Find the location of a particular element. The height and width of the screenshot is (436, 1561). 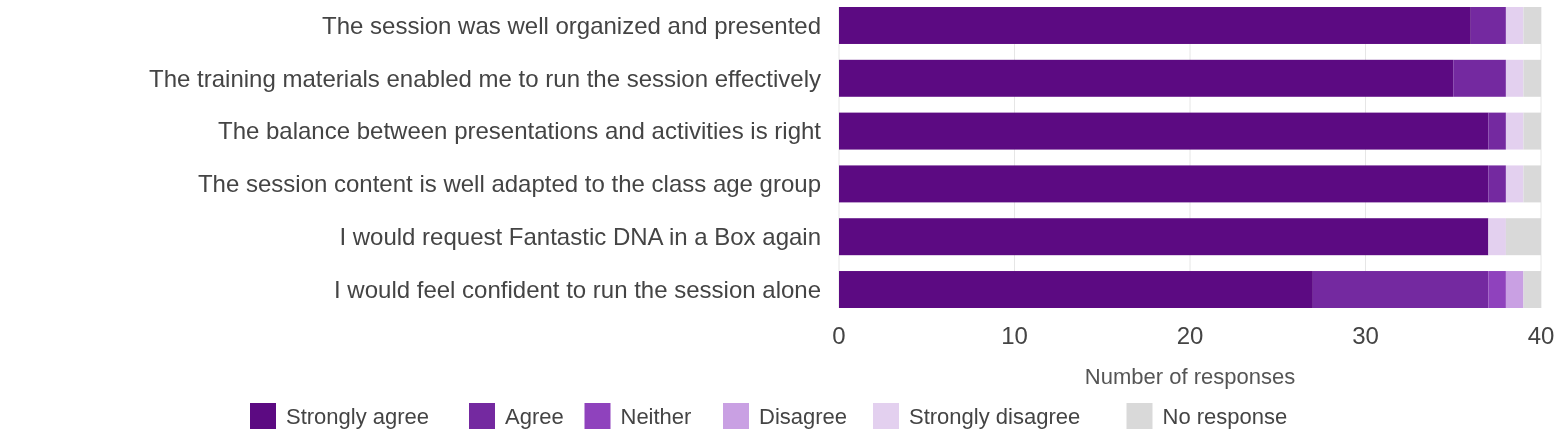

legend-label: Strongly agree is located at coordinates (358, 416).